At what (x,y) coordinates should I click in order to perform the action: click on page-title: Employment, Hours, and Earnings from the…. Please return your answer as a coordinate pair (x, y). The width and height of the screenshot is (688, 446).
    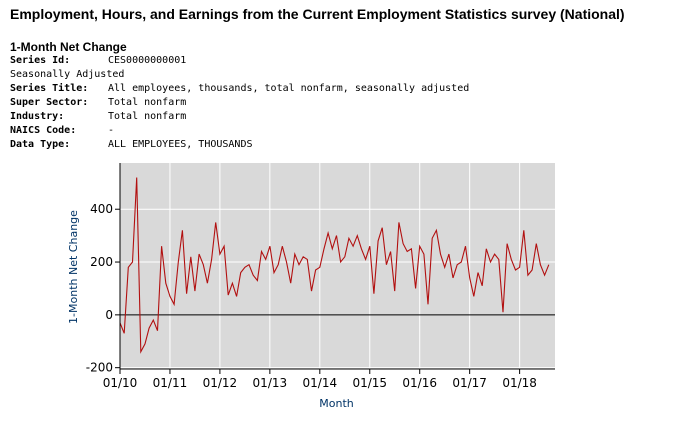
    Looking at the image, I should click on (317, 14).